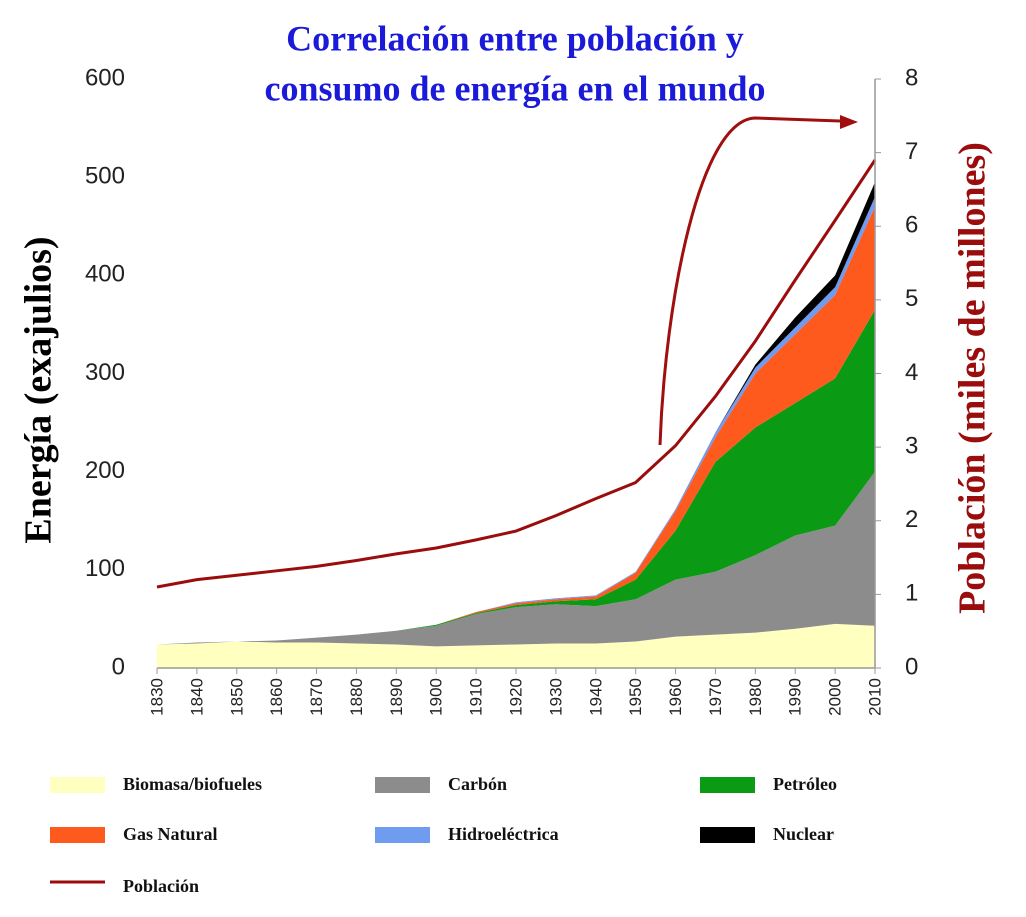  Describe the element at coordinates (911, 298) in the screenshot. I see `y2-tick-label: 5` at that location.